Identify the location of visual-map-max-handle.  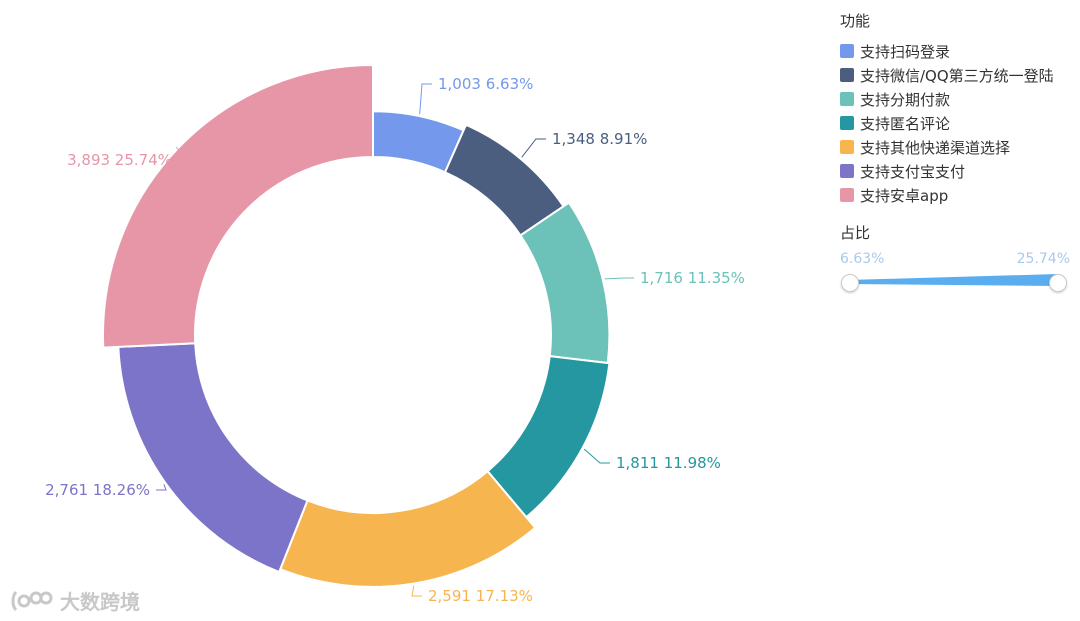
(1058, 283).